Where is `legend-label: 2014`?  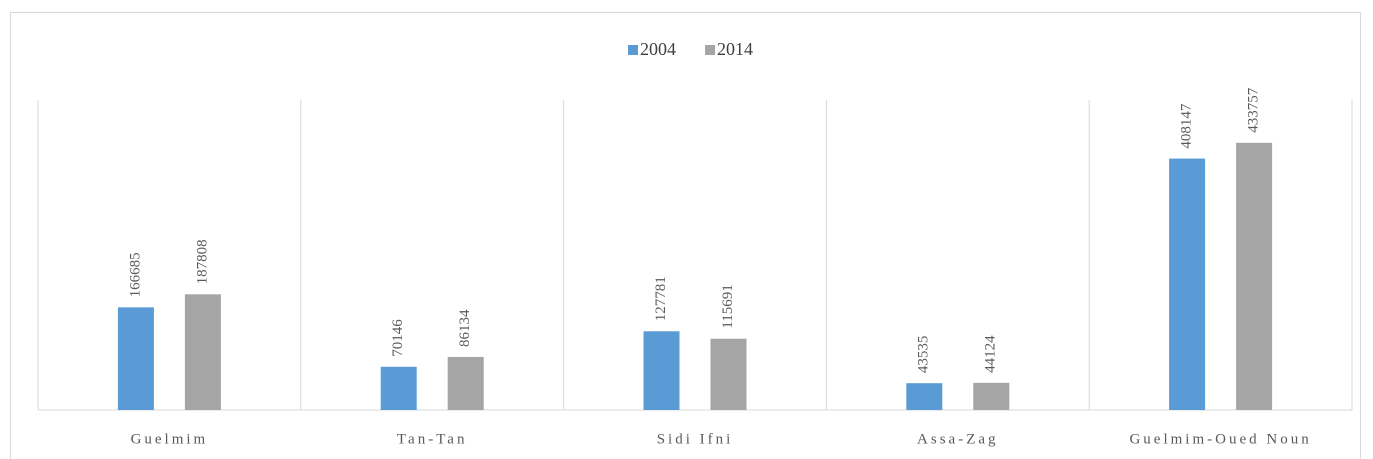 legend-label: 2014 is located at coordinates (735, 49).